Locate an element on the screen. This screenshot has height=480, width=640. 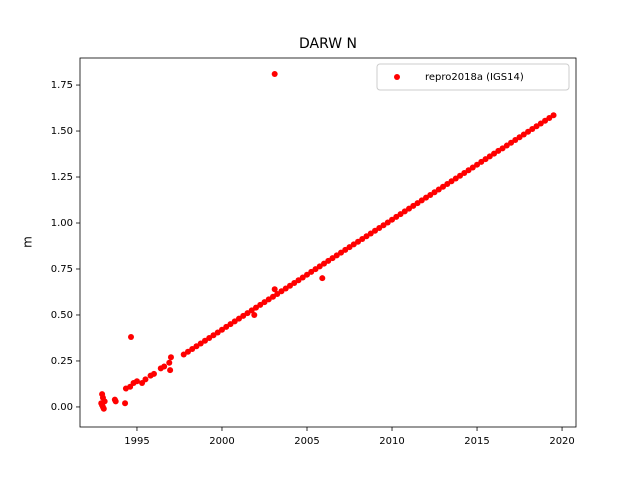
y-axis-label: m is located at coordinates (28, 242).